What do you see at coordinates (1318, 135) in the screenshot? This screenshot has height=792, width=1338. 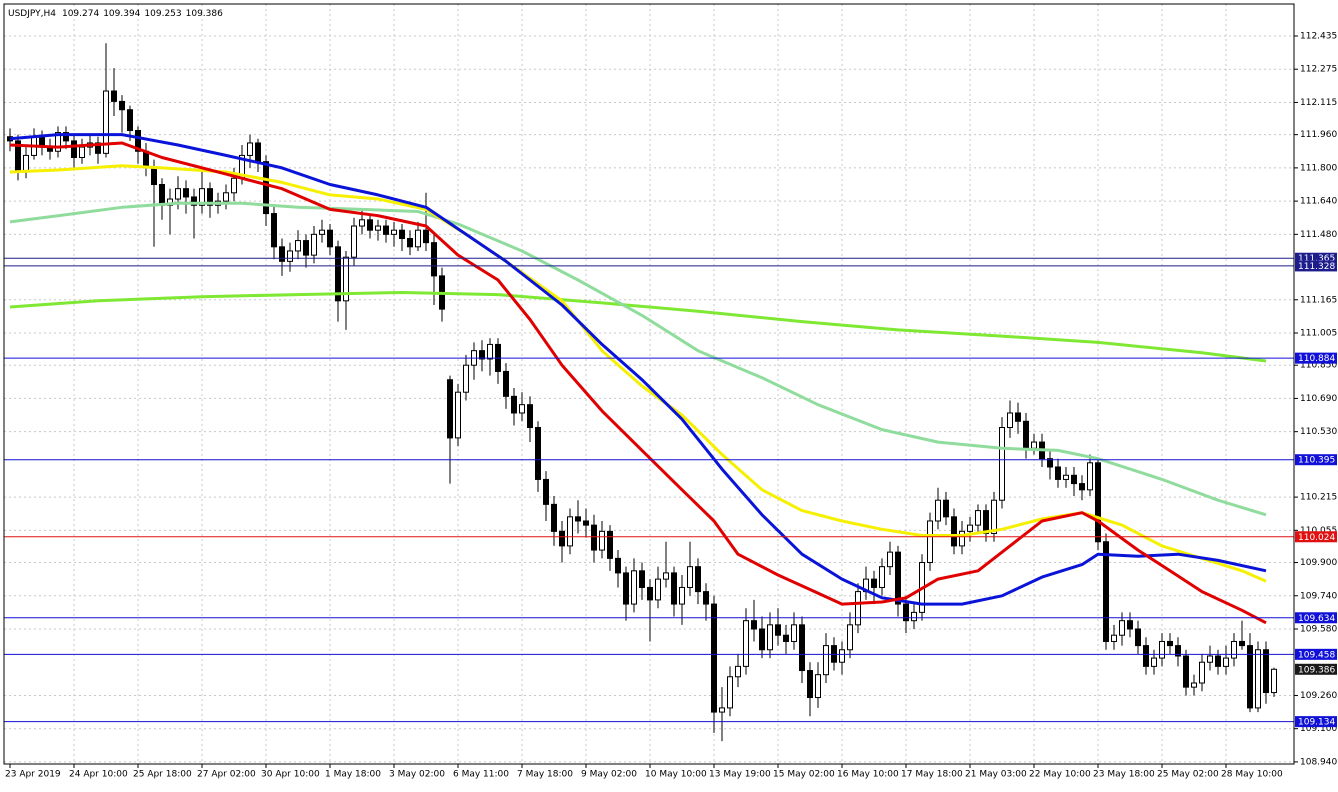 I see `y-tick-label: 111.960` at bounding box center [1318, 135].